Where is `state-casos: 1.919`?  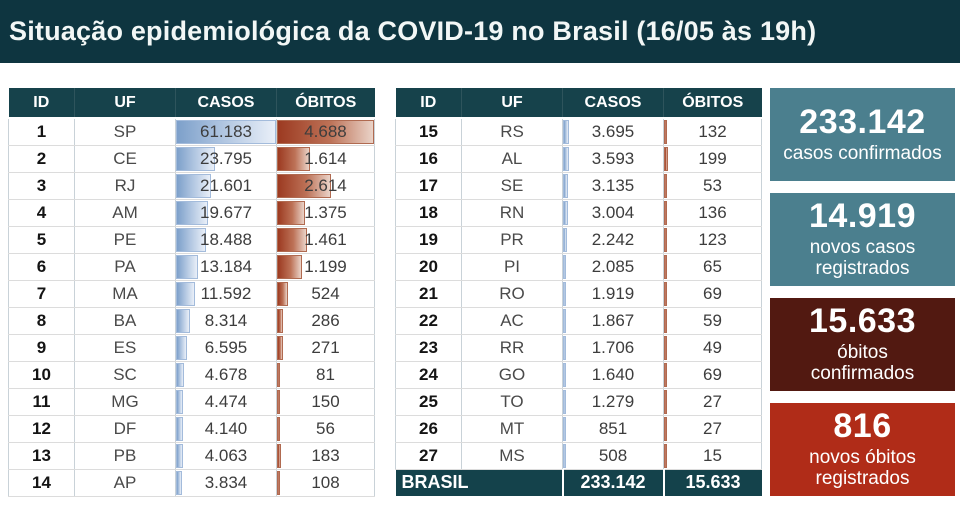
state-casos: 1.919 is located at coordinates (613, 294).